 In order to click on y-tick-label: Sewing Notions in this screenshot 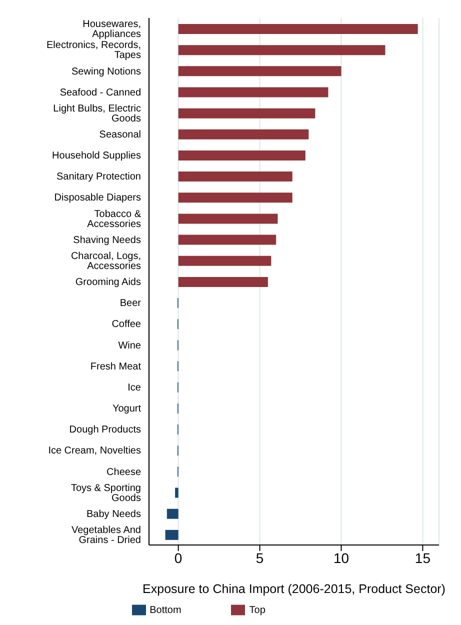, I will do `click(106, 72)`.